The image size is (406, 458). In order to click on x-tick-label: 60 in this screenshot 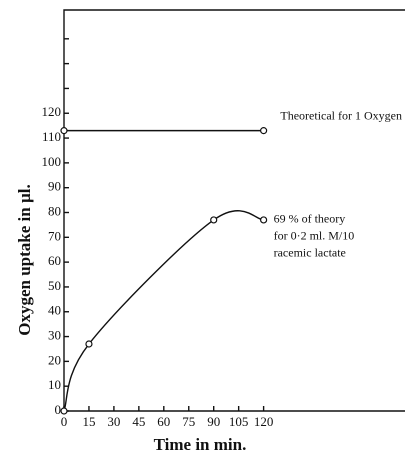, I will do `click(163, 421)`.